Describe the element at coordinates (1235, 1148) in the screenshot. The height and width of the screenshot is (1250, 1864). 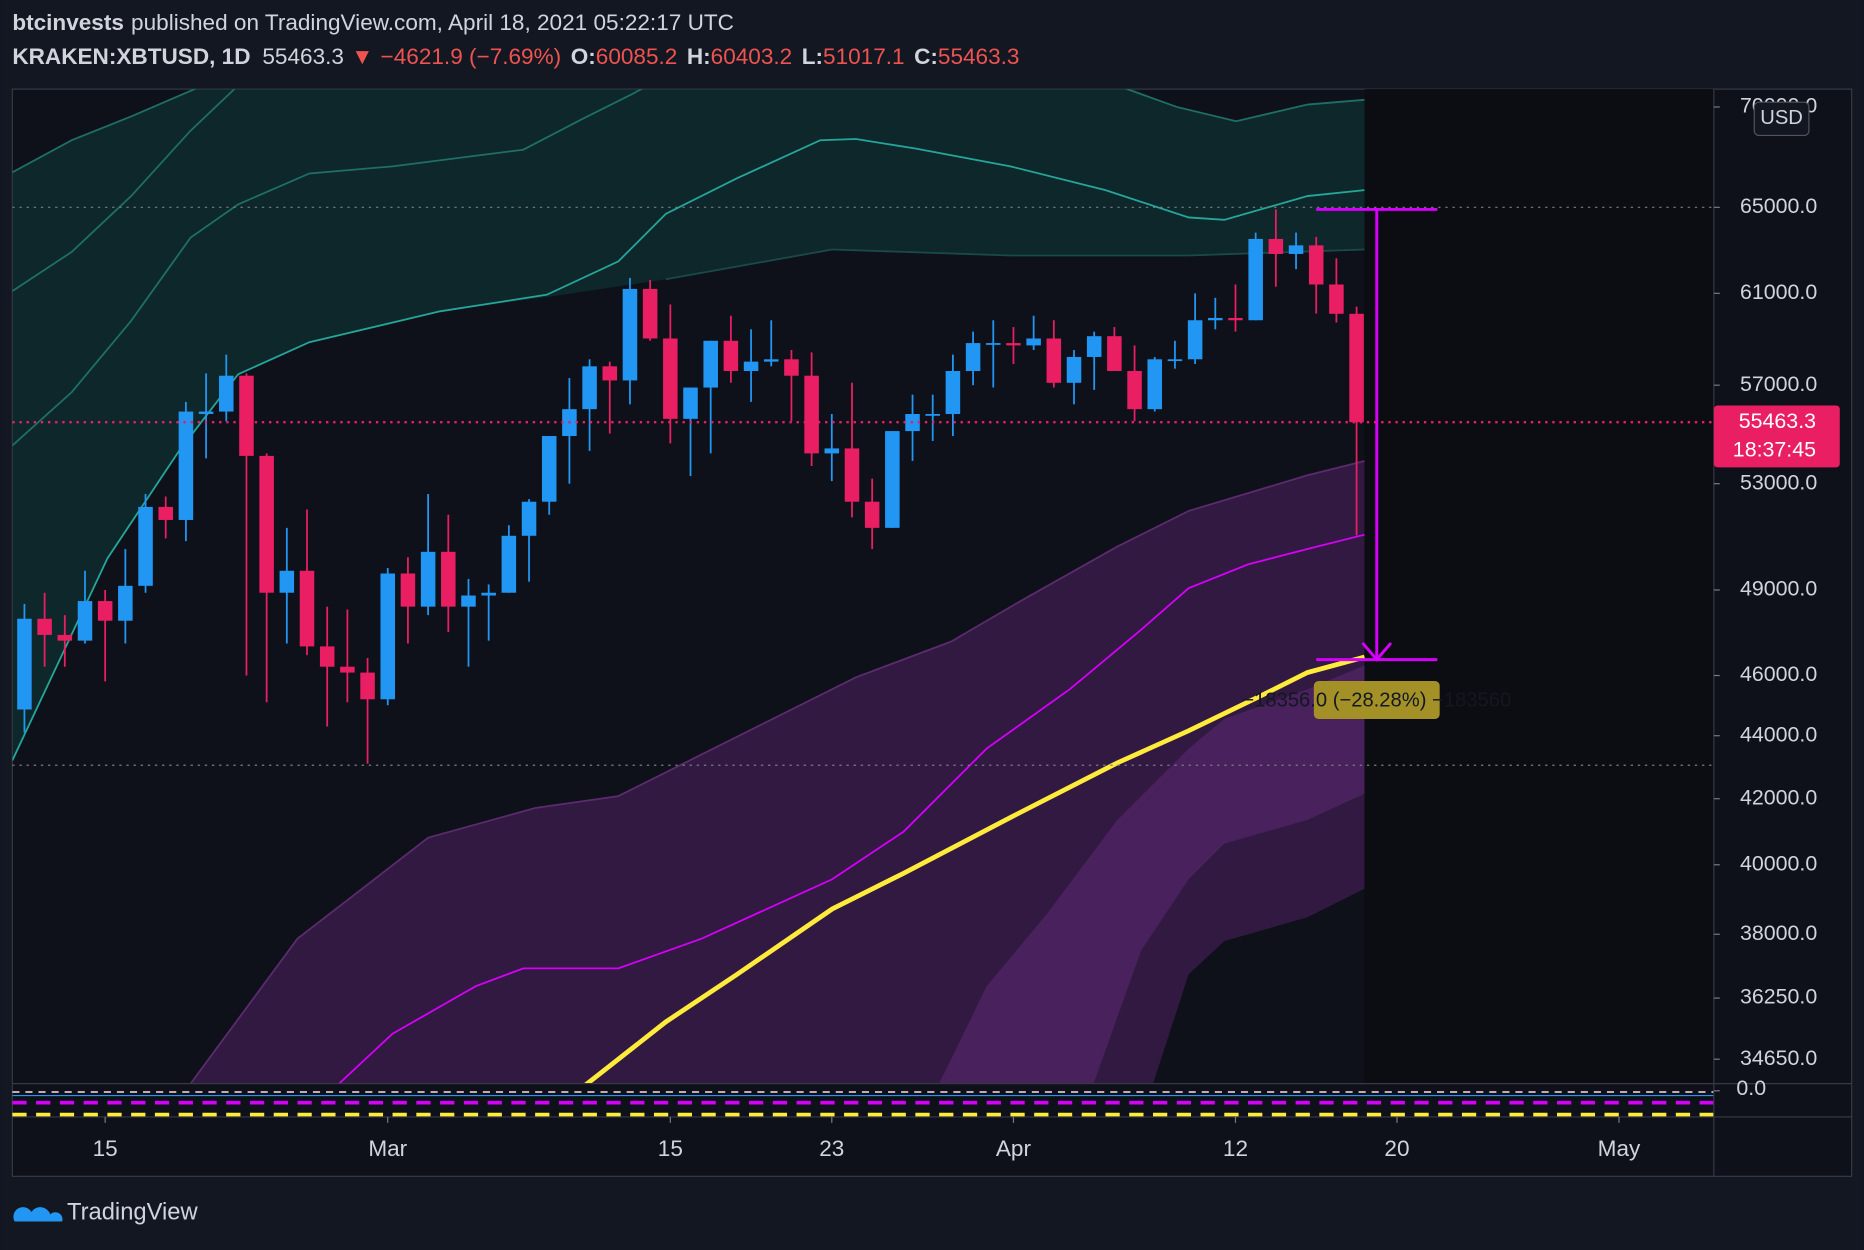
I see `x-tick-label: 12` at that location.